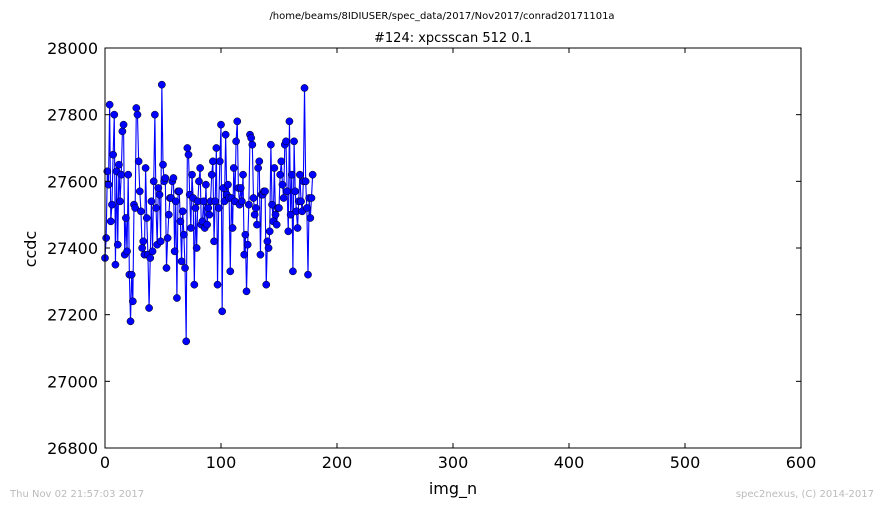  What do you see at coordinates (221, 462) in the screenshot?
I see `x-tick-label: 100` at bounding box center [221, 462].